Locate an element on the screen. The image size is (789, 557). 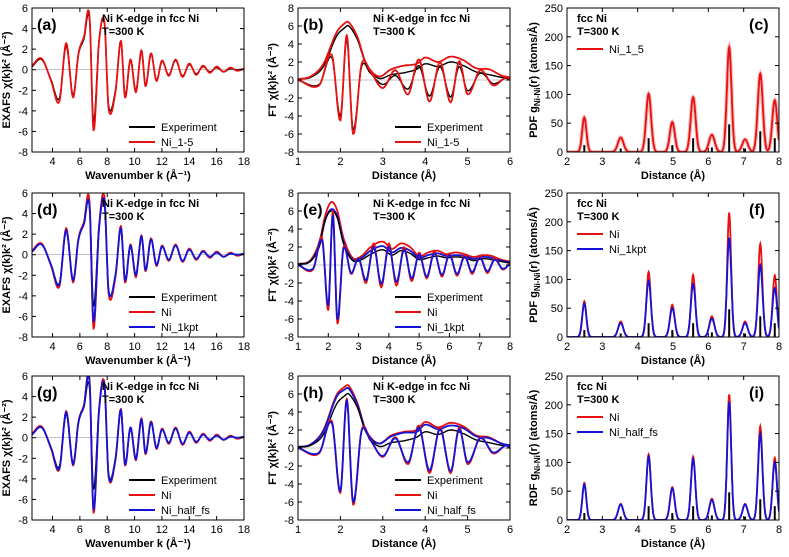
x-tick-label: 3 is located at coordinates (602, 347).